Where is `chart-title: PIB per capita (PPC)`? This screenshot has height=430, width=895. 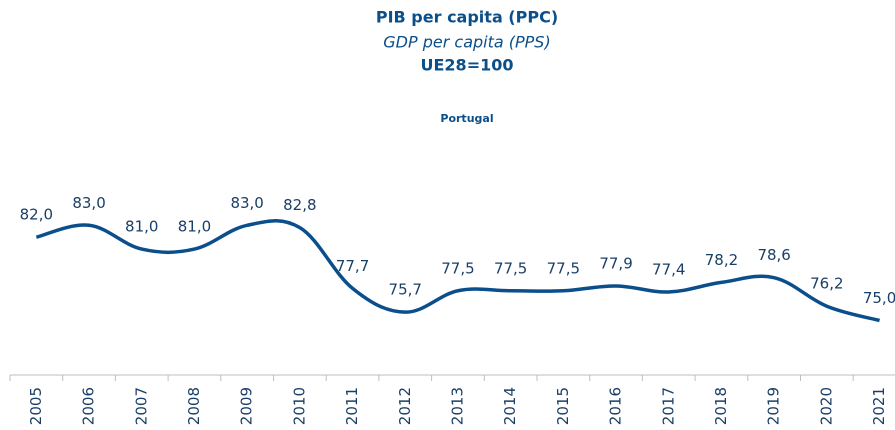
chart-title: PIB per capita (PPC) is located at coordinates (467, 17).